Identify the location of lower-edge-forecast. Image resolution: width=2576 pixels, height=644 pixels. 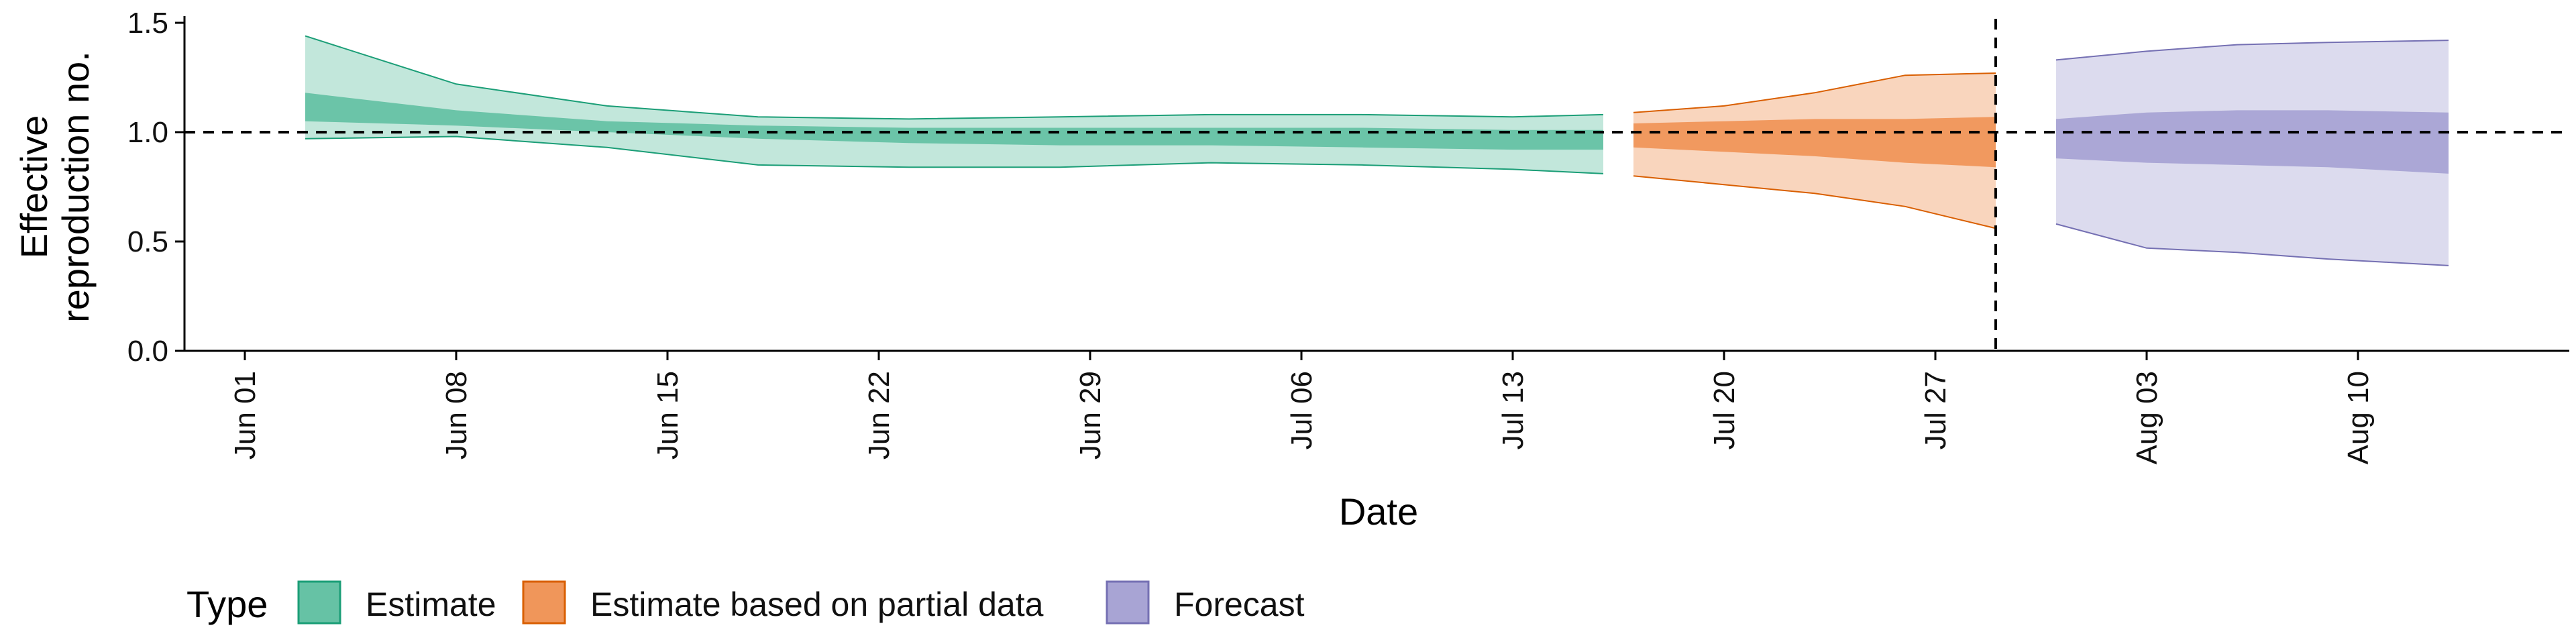
(2252, 244).